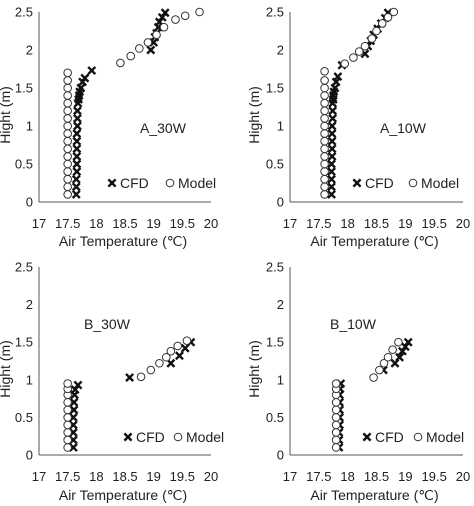 This screenshot has height=506, width=474. I want to click on legend-cfd-label: CFD, so click(379, 183).